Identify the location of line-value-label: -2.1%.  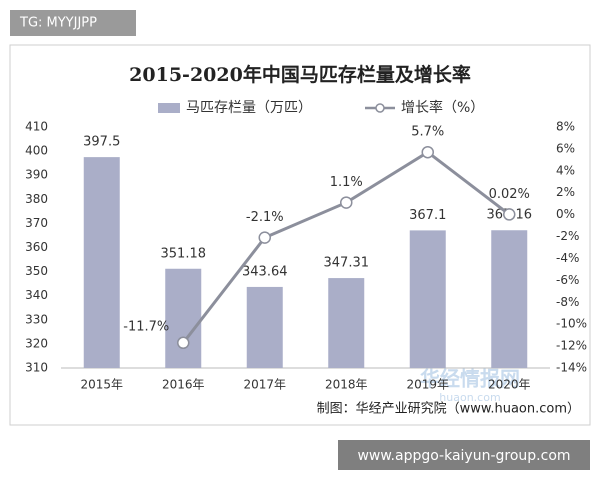
(265, 217).